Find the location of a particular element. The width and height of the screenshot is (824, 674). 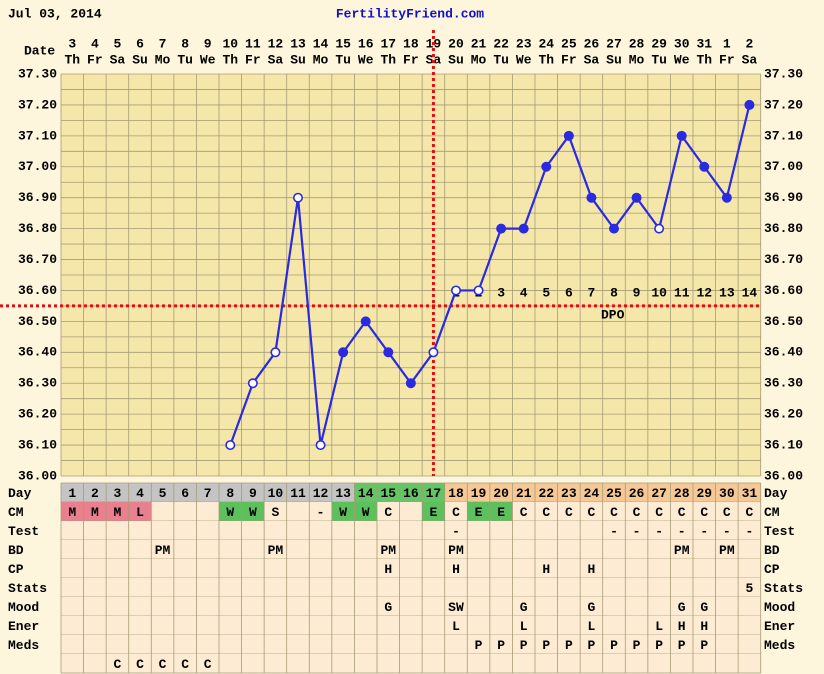

date-label: 7 is located at coordinates (163, 43).